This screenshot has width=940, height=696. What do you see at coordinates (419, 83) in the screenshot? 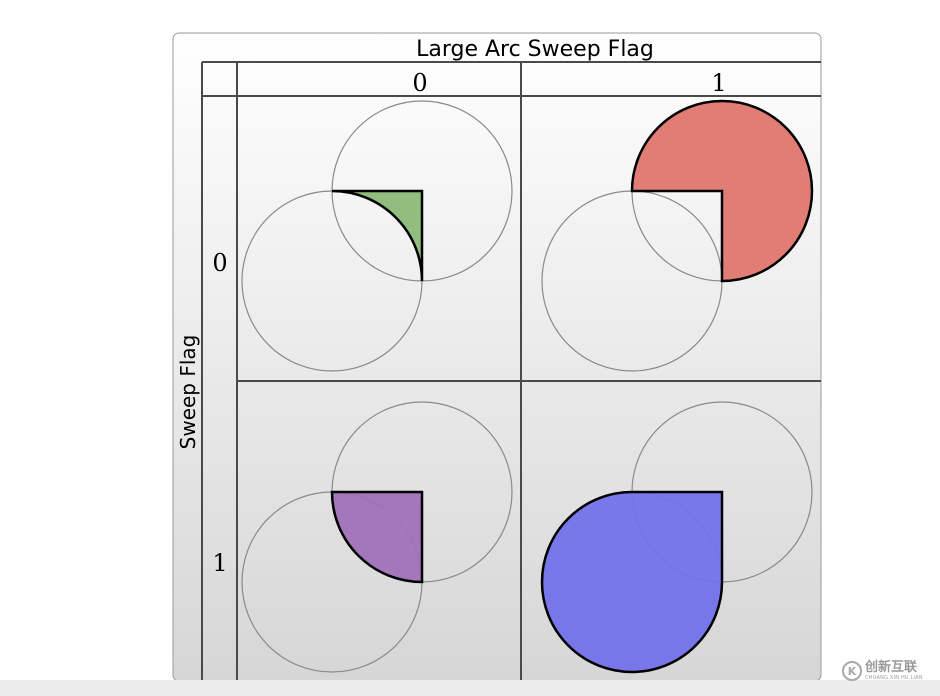
I see `column-header-0: 0` at bounding box center [419, 83].